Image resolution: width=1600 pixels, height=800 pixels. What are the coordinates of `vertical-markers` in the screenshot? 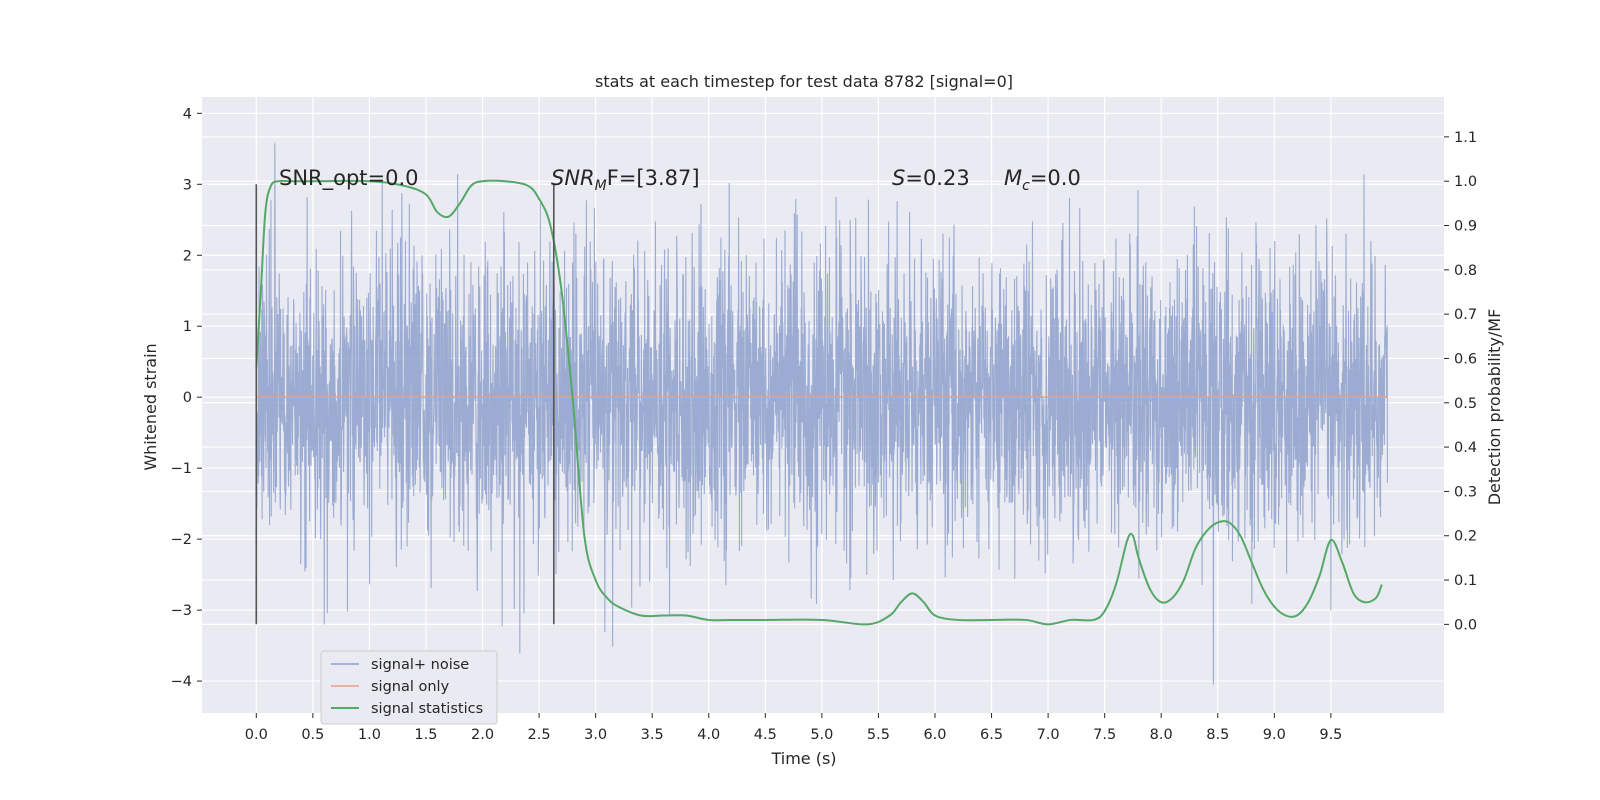 It's located at (405, 404).